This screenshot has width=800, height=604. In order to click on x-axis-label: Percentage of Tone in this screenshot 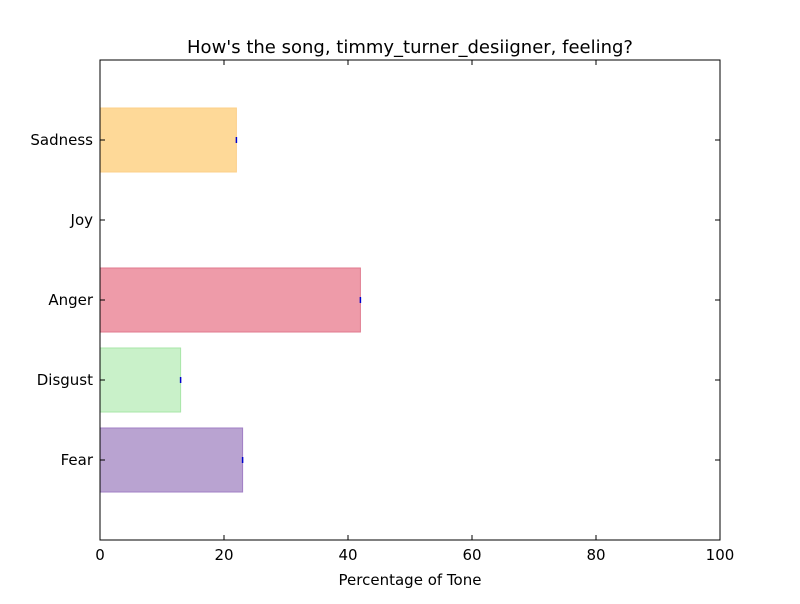, I will do `click(410, 580)`.